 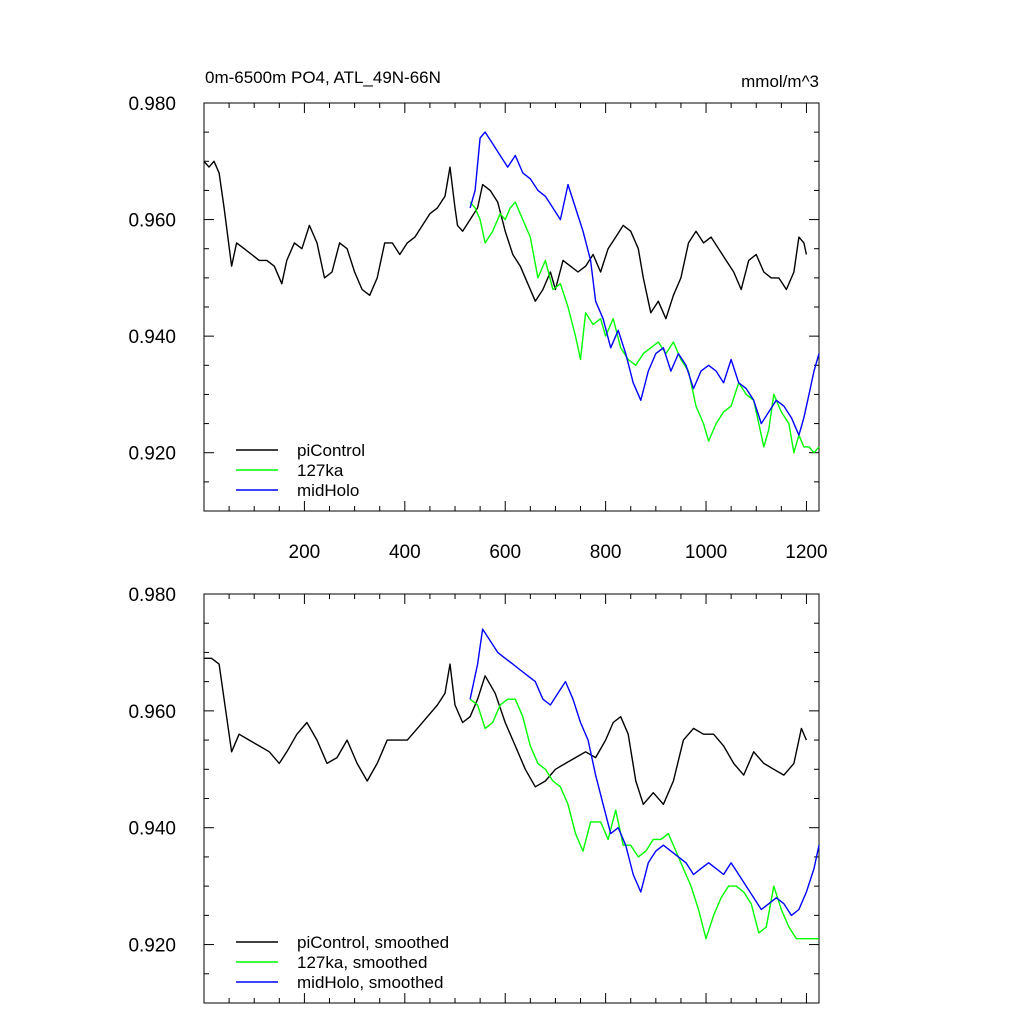 I want to click on legend-label: piControl, smoothed, so click(x=373, y=942).